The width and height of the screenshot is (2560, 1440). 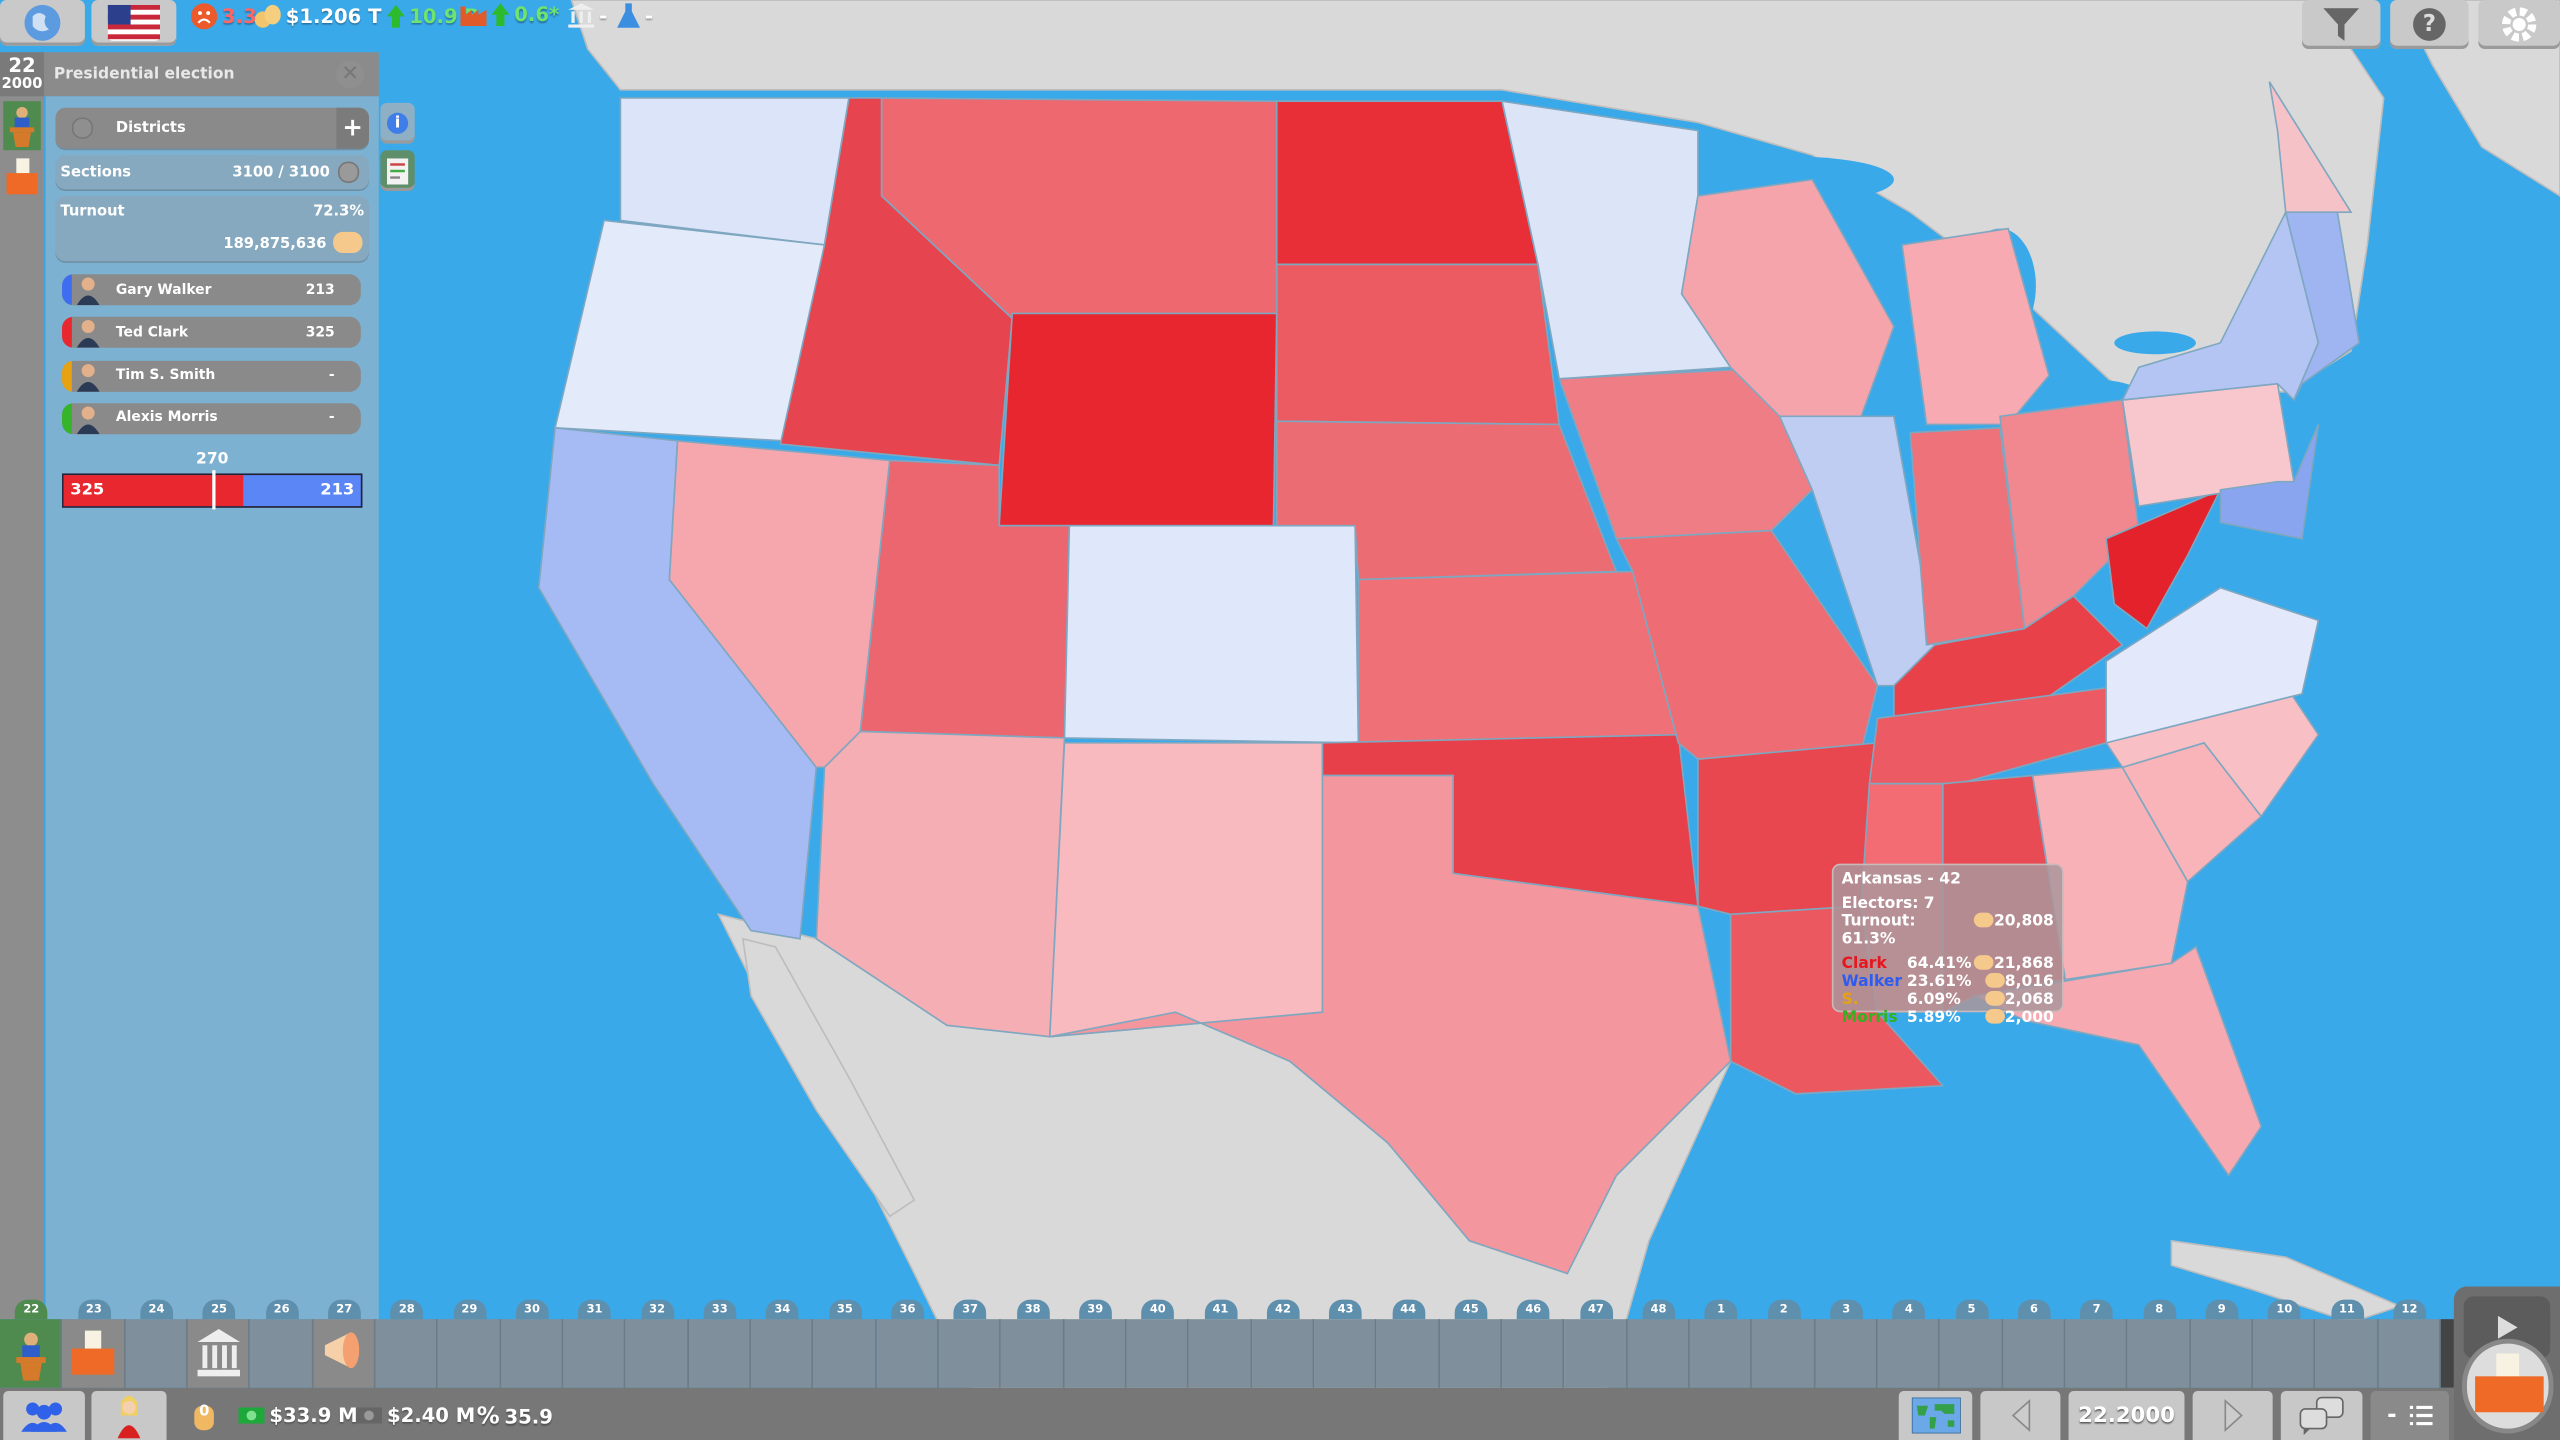 What do you see at coordinates (212, 172) in the screenshot?
I see `sections-row: Sections 3100 / 3100` at bounding box center [212, 172].